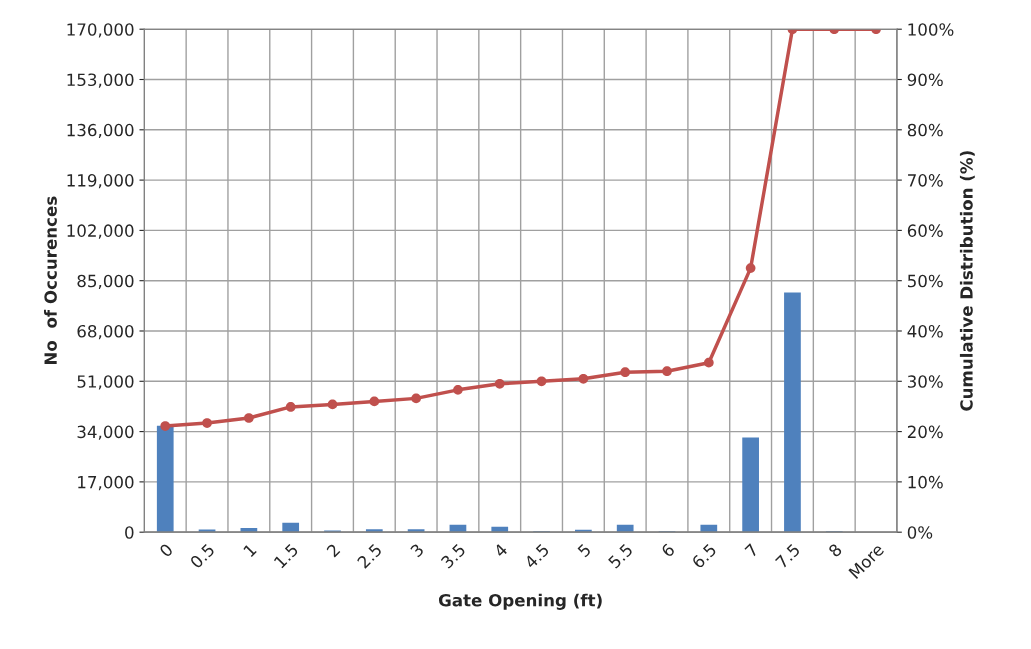 This screenshot has width=1031, height=649. I want to click on y2-tick-label: 30%, so click(925, 381).